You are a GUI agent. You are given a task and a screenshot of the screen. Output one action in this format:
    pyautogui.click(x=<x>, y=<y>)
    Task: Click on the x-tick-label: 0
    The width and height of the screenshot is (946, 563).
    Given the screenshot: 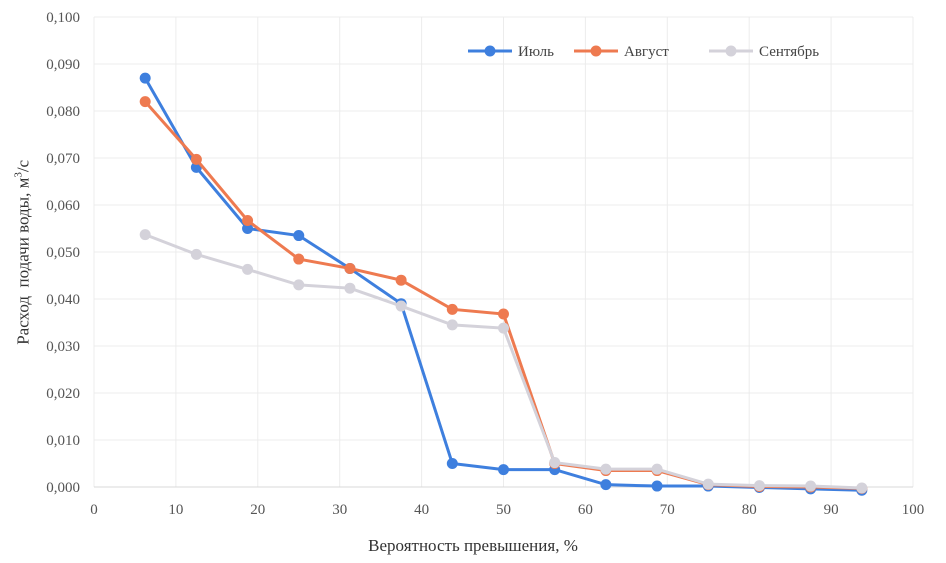 What is the action you would take?
    pyautogui.click(x=94, y=510)
    